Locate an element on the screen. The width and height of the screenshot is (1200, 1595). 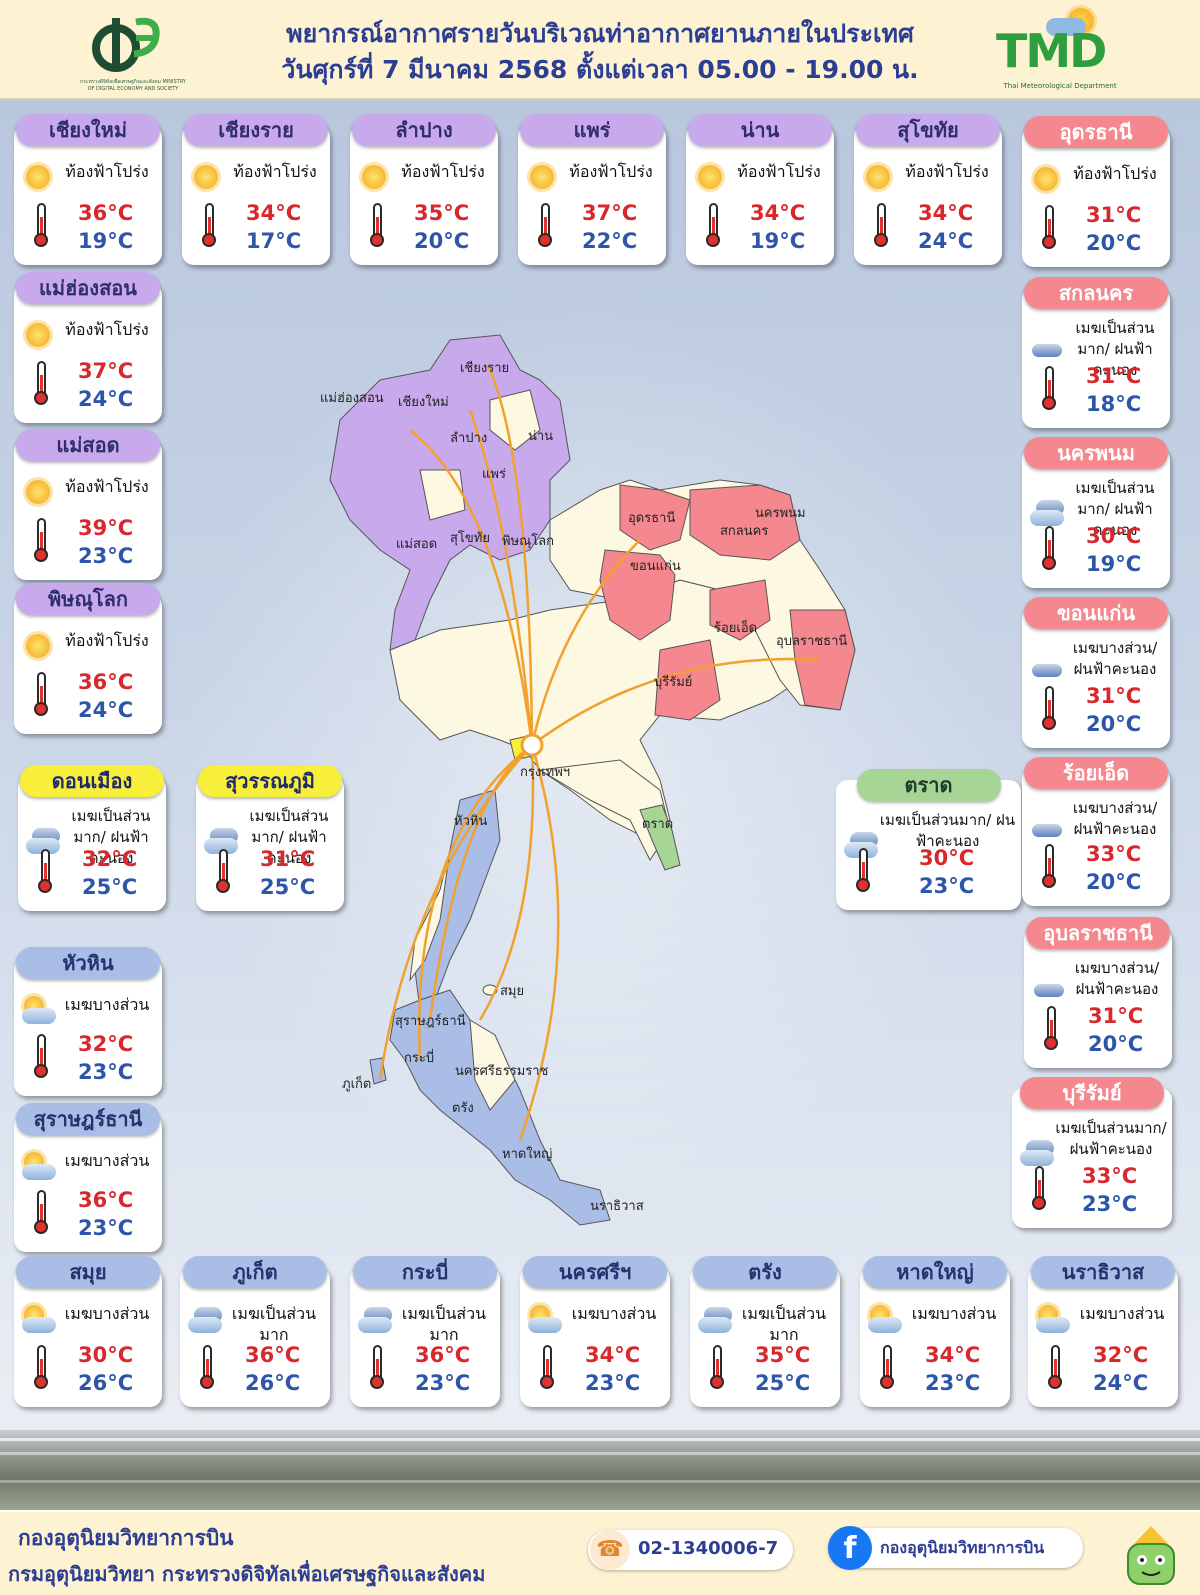
map-label: ขอนแก่น is located at coordinates (655, 566).